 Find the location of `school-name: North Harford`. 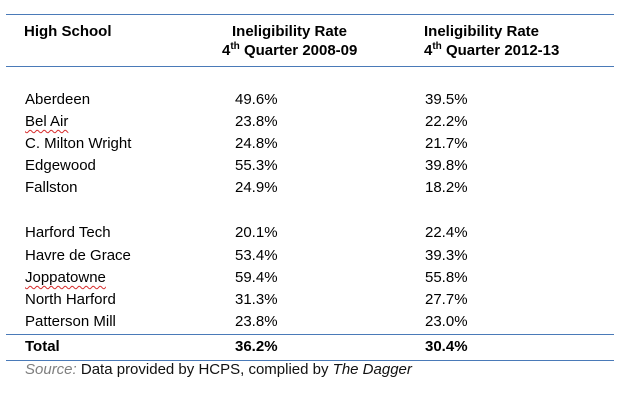

school-name: North Harford is located at coordinates (70, 299).